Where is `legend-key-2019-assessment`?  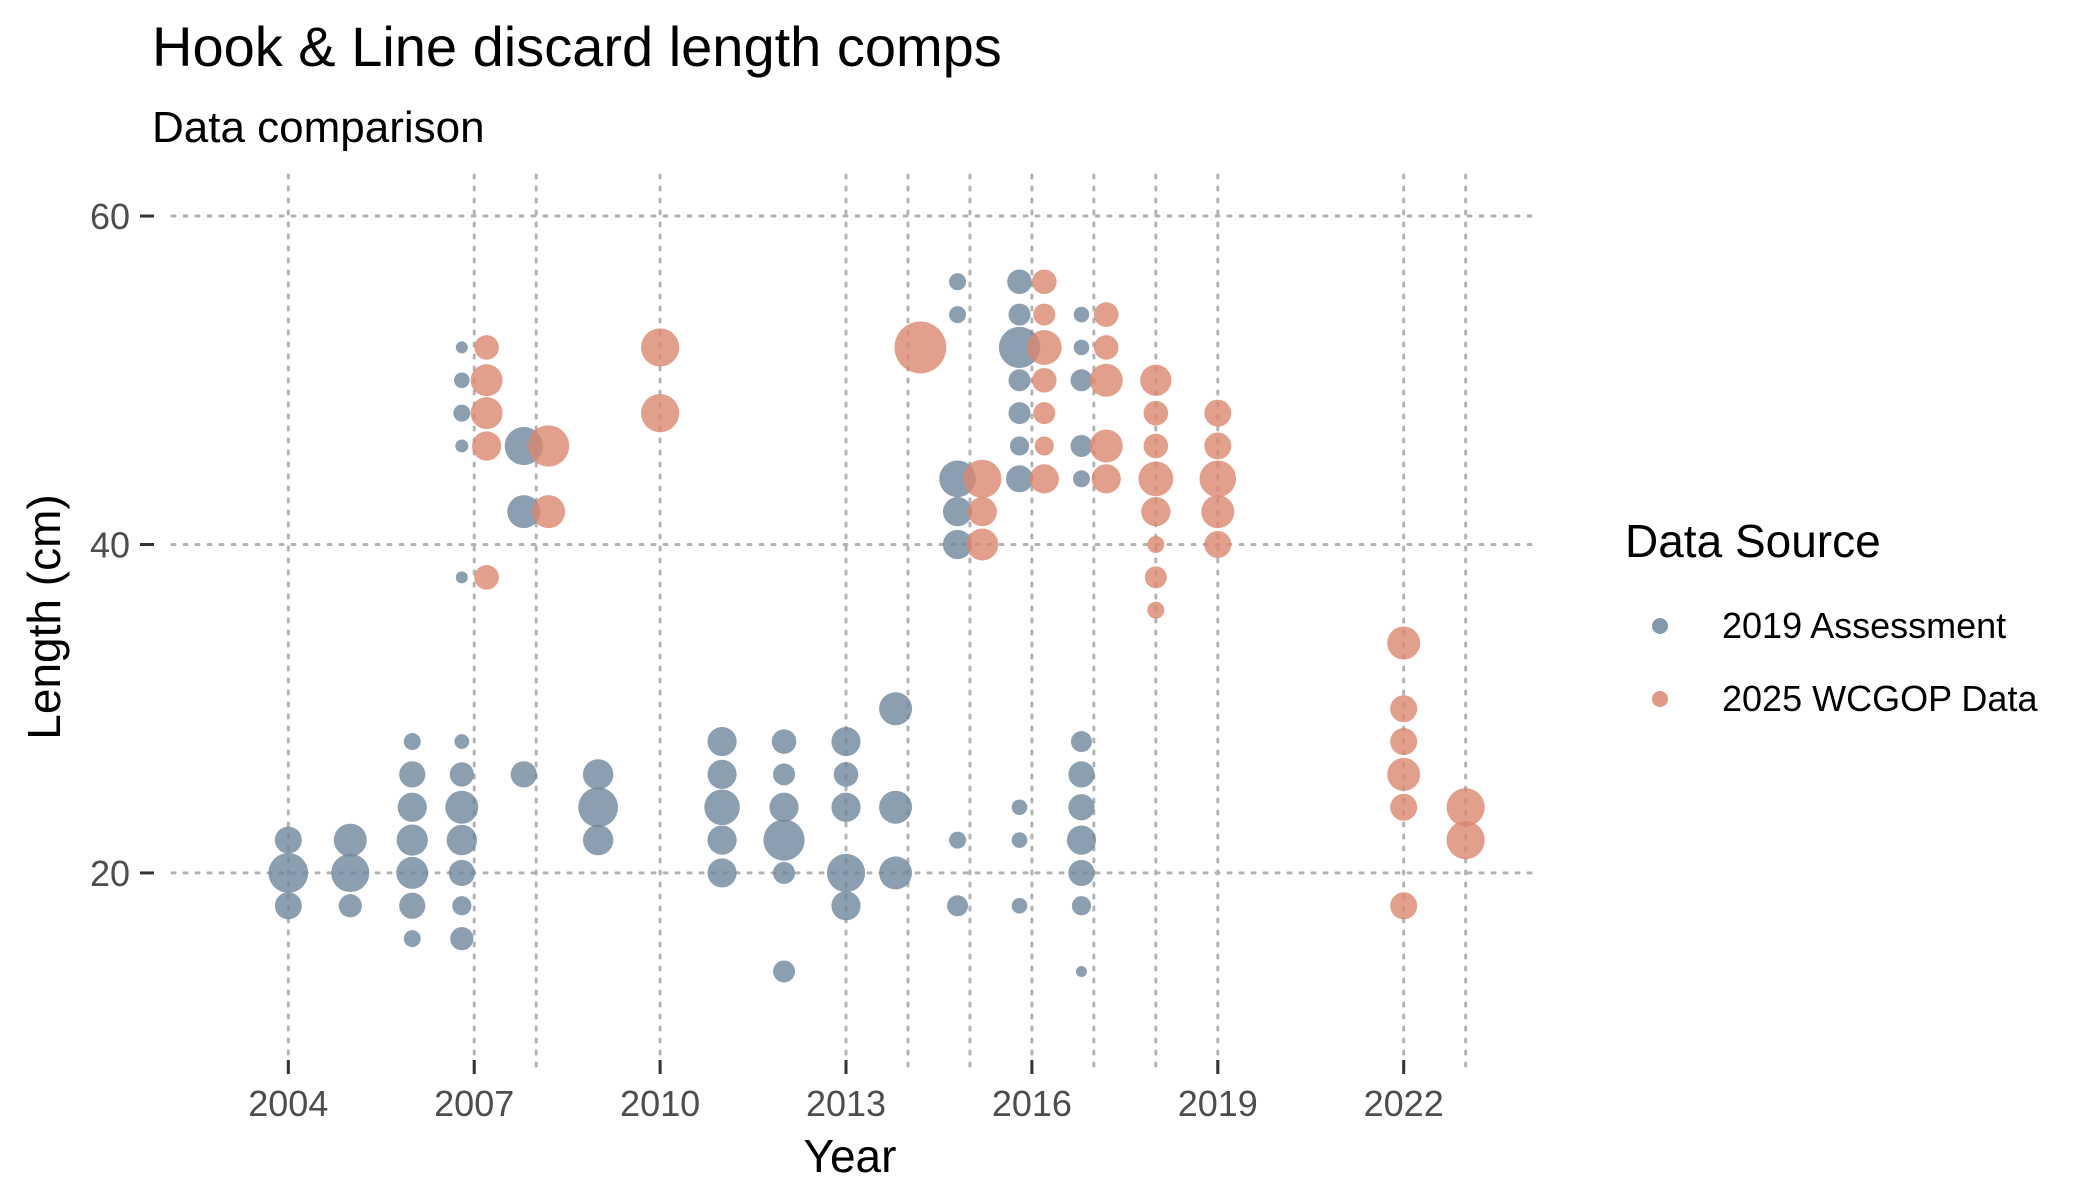
legend-key-2019-assessment is located at coordinates (1660, 626).